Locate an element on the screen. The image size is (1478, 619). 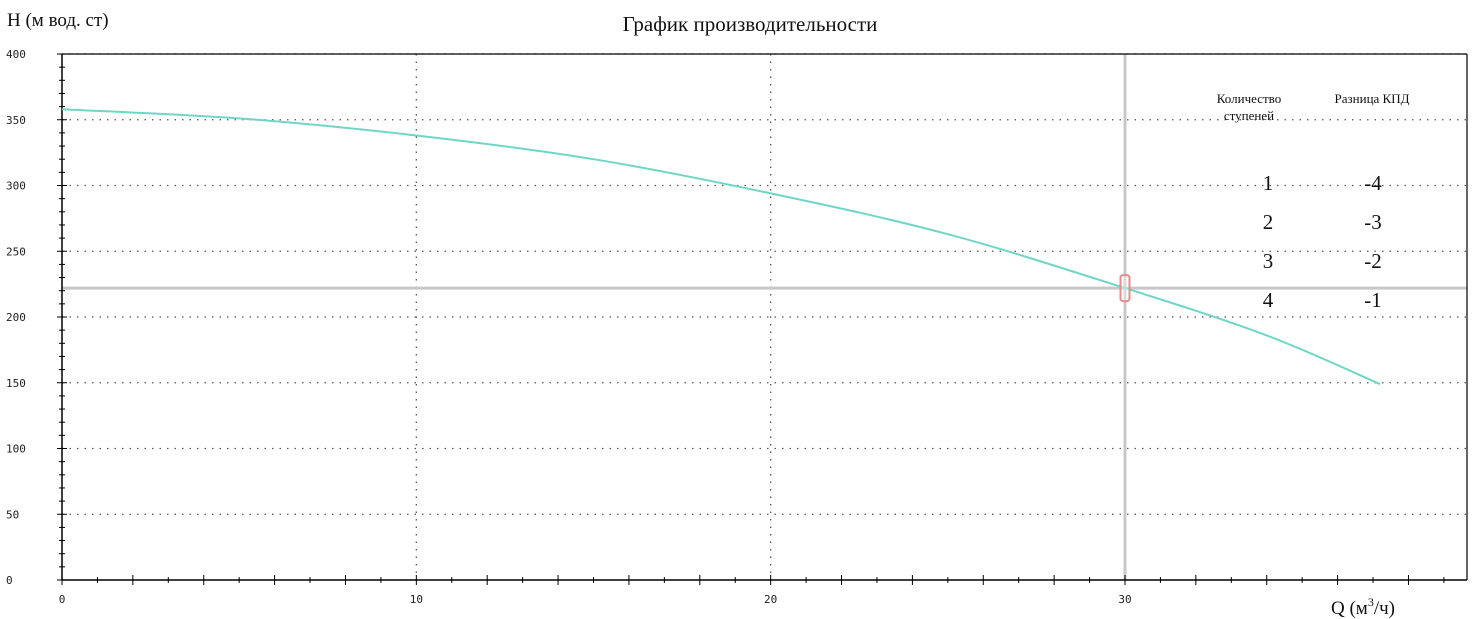
y-tick-label: 100 is located at coordinates (16, 449).